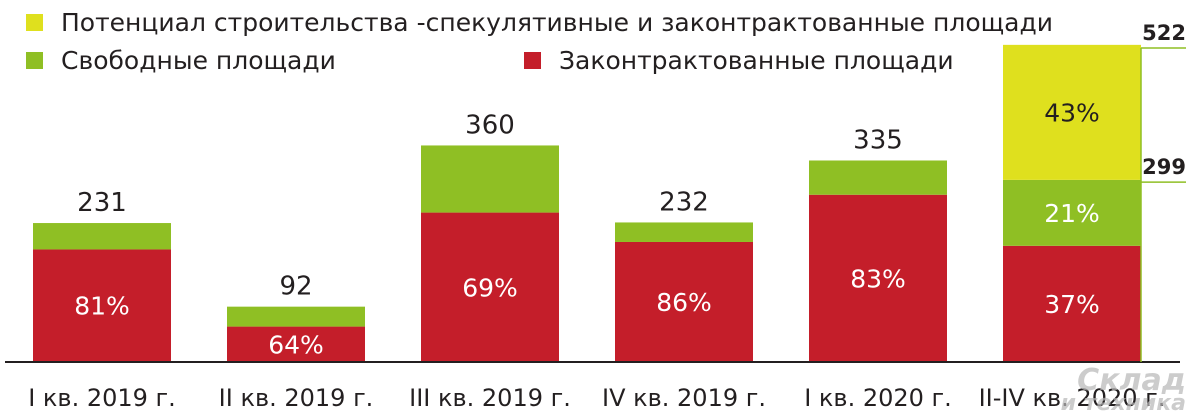 This screenshot has width=1200, height=420. I want to click on total-label-2: 360, so click(490, 125).